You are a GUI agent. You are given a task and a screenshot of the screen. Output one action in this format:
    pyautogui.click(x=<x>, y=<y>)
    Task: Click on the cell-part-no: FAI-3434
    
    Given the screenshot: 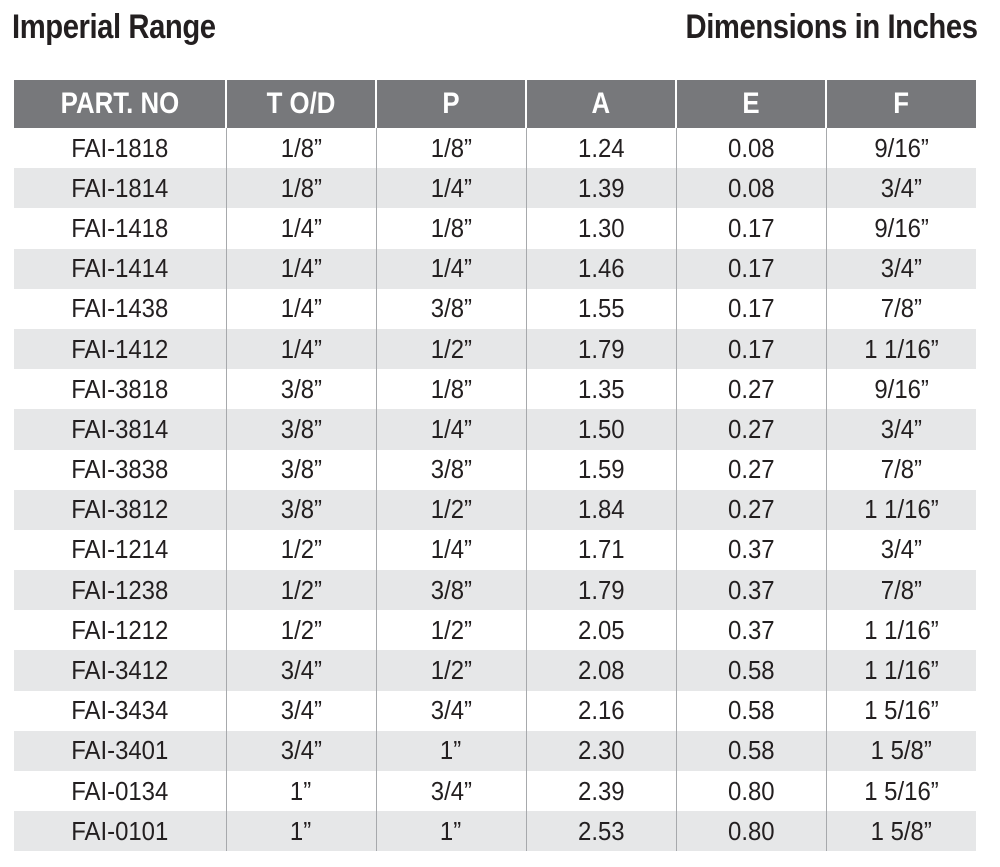 What is the action you would take?
    pyautogui.click(x=120, y=710)
    